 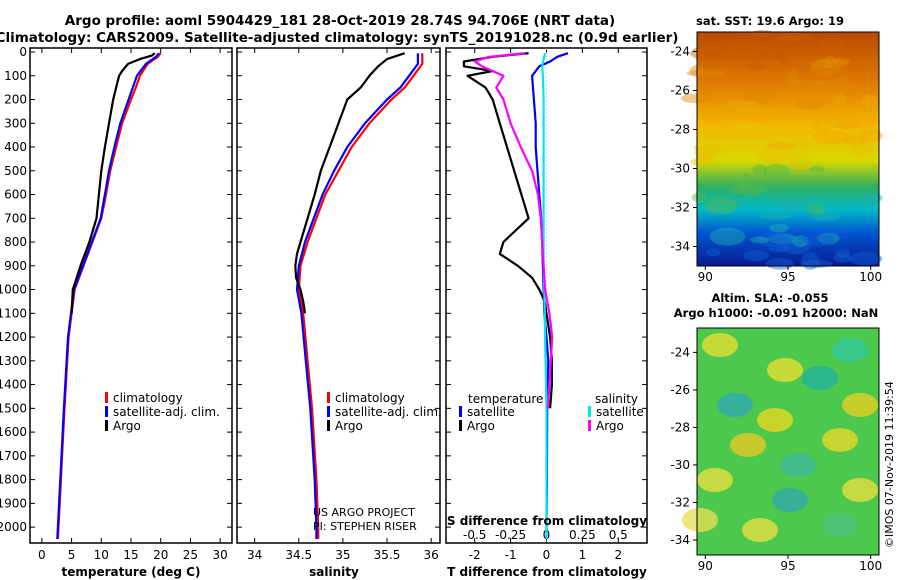 I want to click on legend-t-argo-swatch, so click(x=460, y=425).